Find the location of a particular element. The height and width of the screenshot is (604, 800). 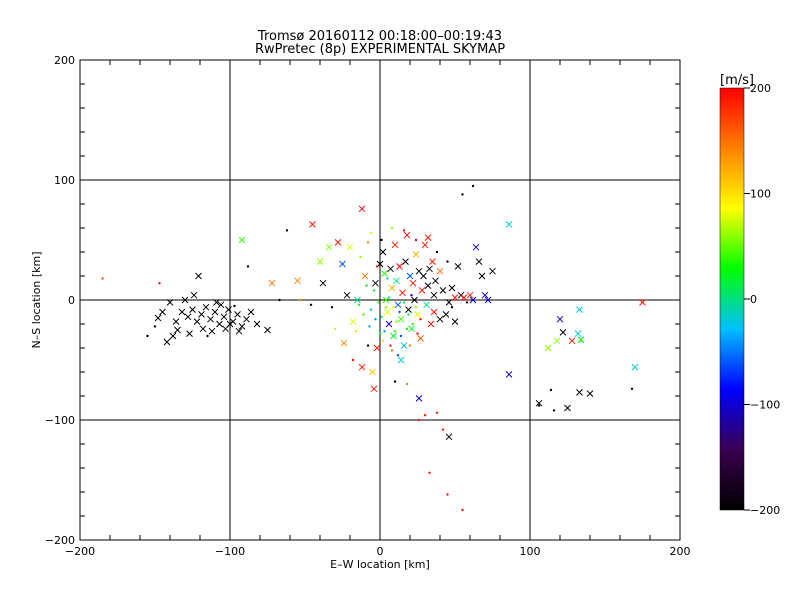

y-tick-label: −200 is located at coordinates (60, 540).